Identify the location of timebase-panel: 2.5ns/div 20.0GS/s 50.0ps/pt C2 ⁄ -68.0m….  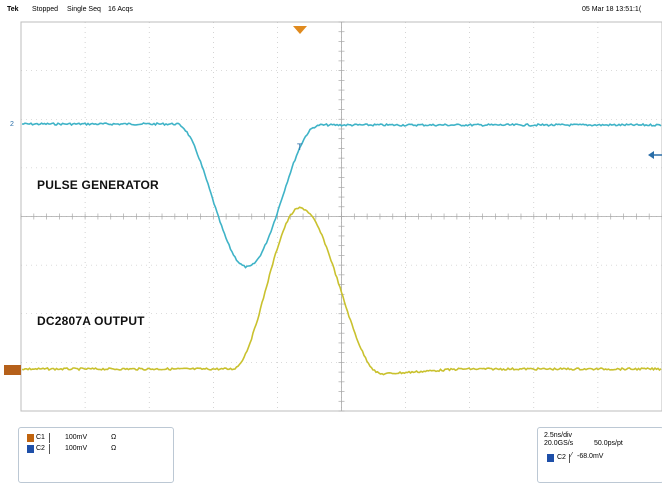
(599, 455).